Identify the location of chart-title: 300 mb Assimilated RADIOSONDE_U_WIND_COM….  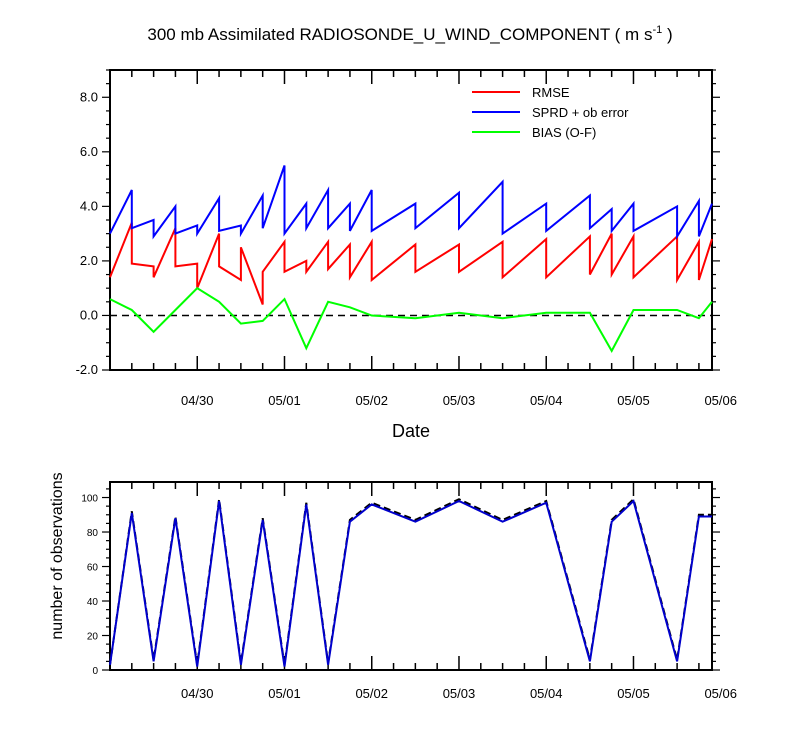
(409, 34).